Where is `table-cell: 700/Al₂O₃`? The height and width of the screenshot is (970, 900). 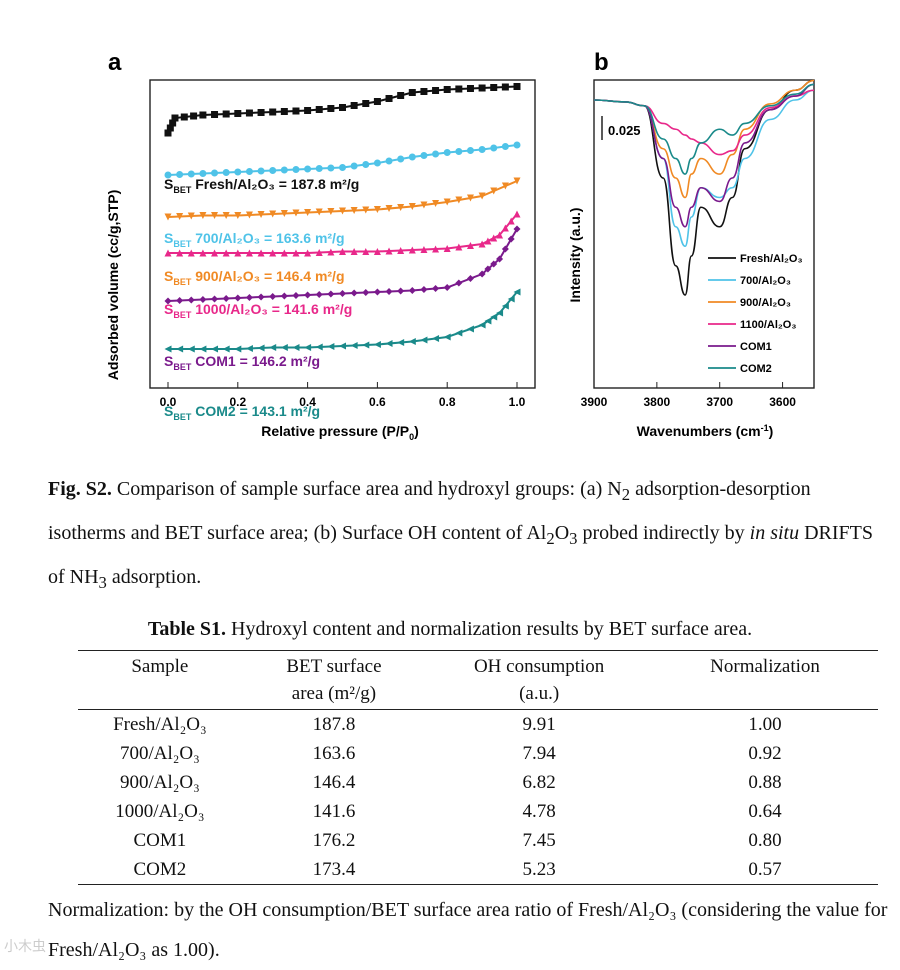
table-cell: 700/Al₂O₃ is located at coordinates (159, 753).